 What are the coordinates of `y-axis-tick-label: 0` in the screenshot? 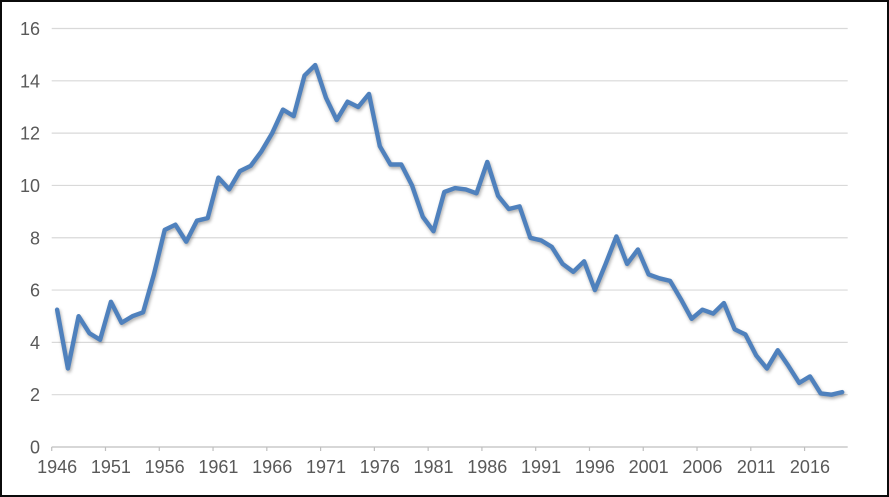 It's located at (35, 448).